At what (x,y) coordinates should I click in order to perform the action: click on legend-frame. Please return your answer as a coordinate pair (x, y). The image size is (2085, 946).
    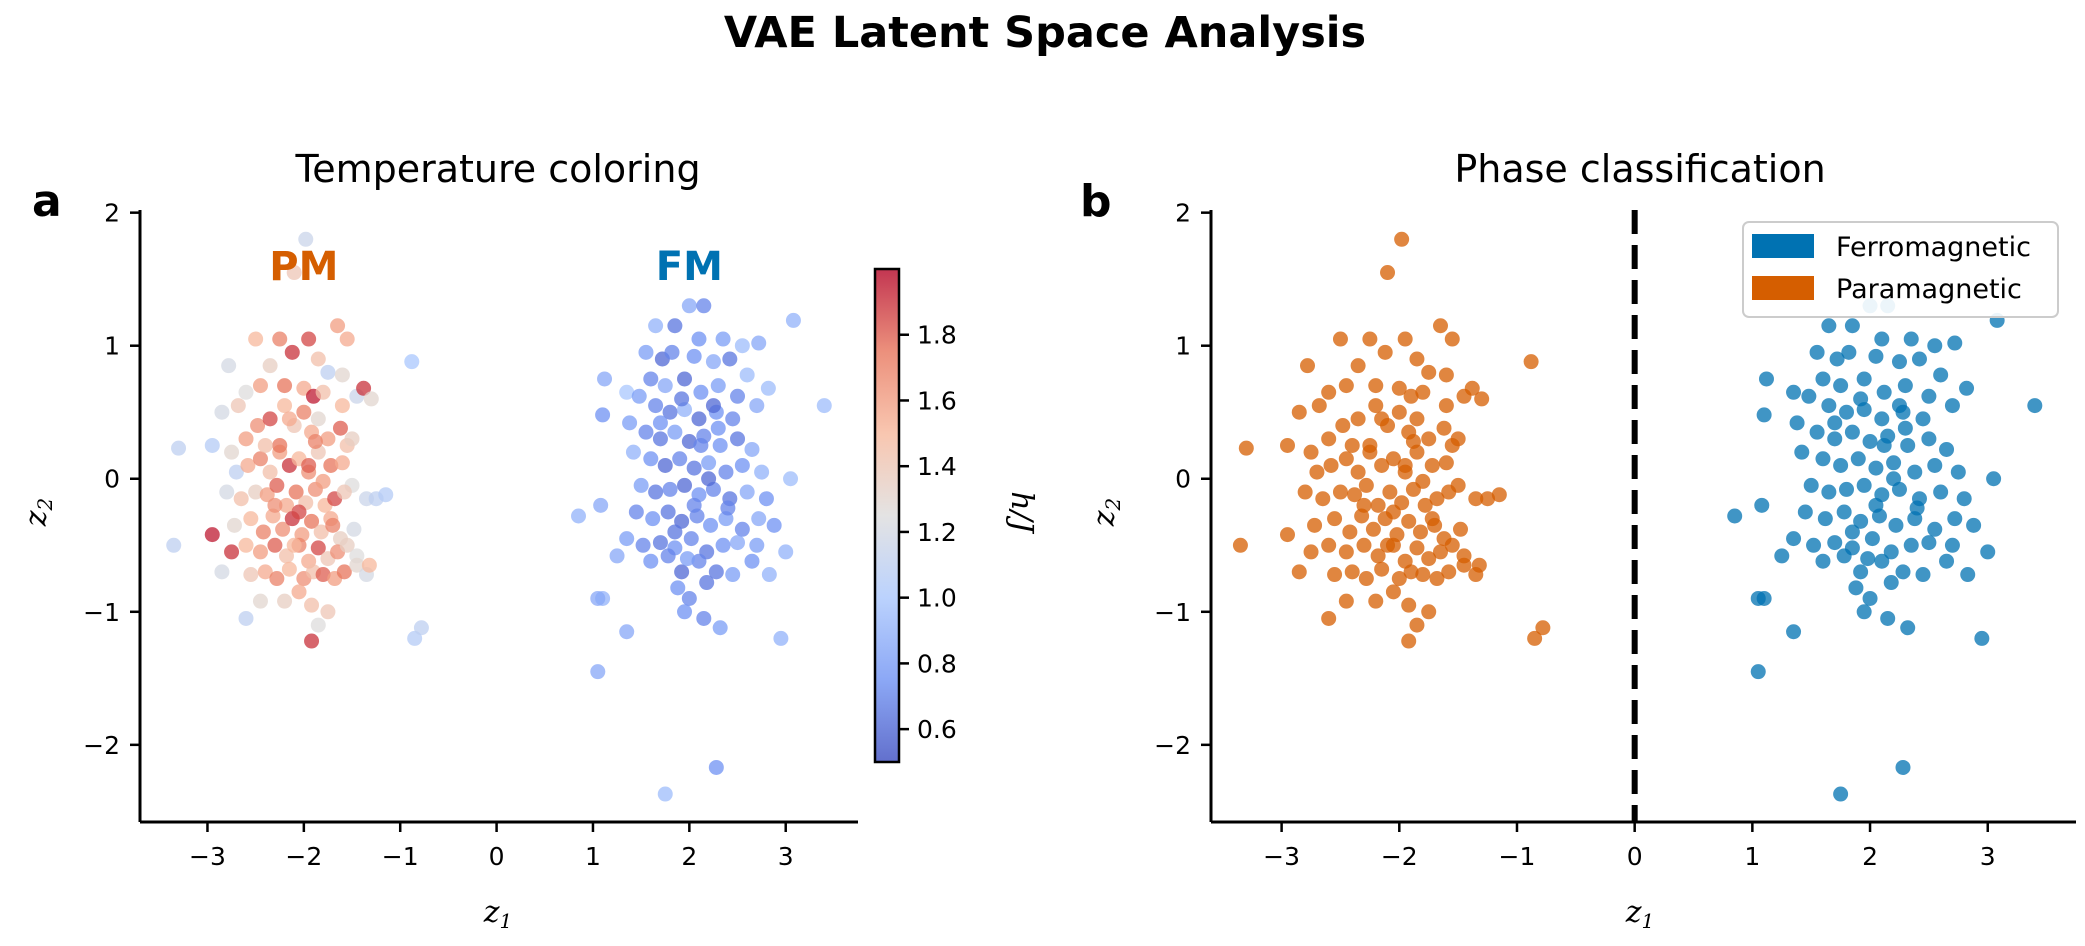
    Looking at the image, I should click on (1900, 269).